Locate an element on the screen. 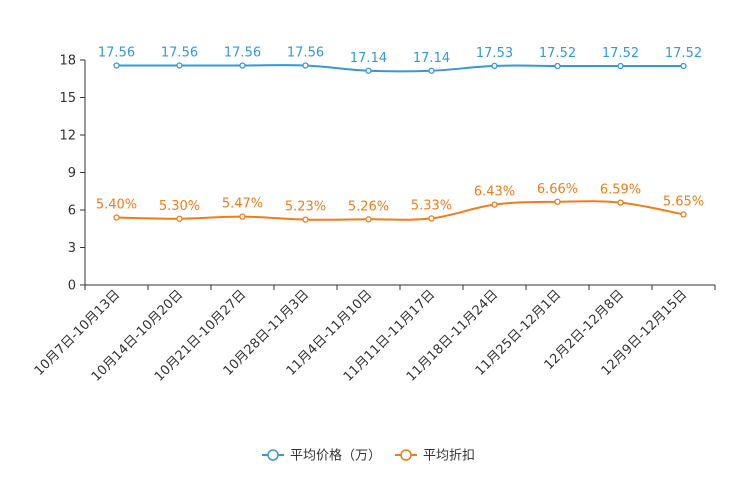 The height and width of the screenshot is (496, 744). data-label: 5.26% is located at coordinates (368, 206).